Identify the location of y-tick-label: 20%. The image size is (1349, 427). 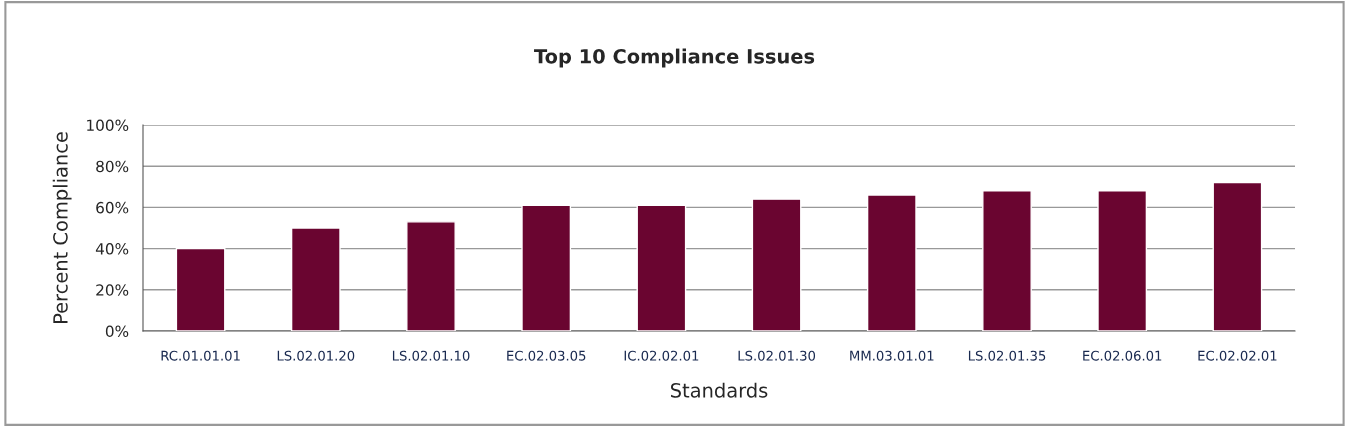
(112, 290).